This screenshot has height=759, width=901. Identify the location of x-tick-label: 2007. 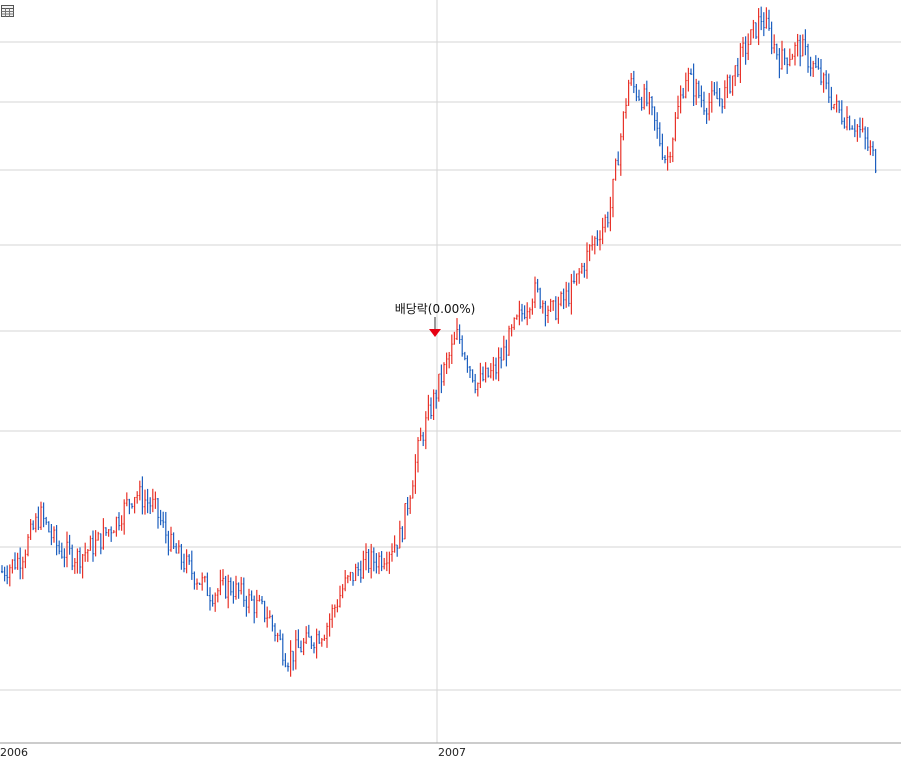
(452, 752).